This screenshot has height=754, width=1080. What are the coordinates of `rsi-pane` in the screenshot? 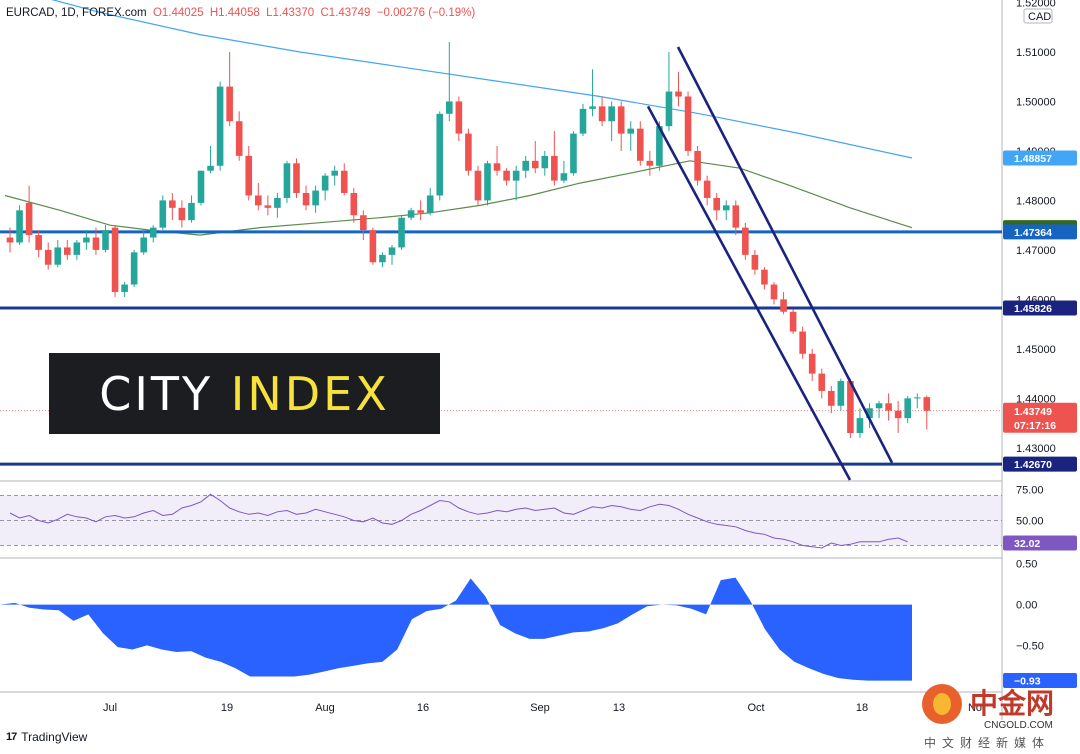 It's located at (501, 521).